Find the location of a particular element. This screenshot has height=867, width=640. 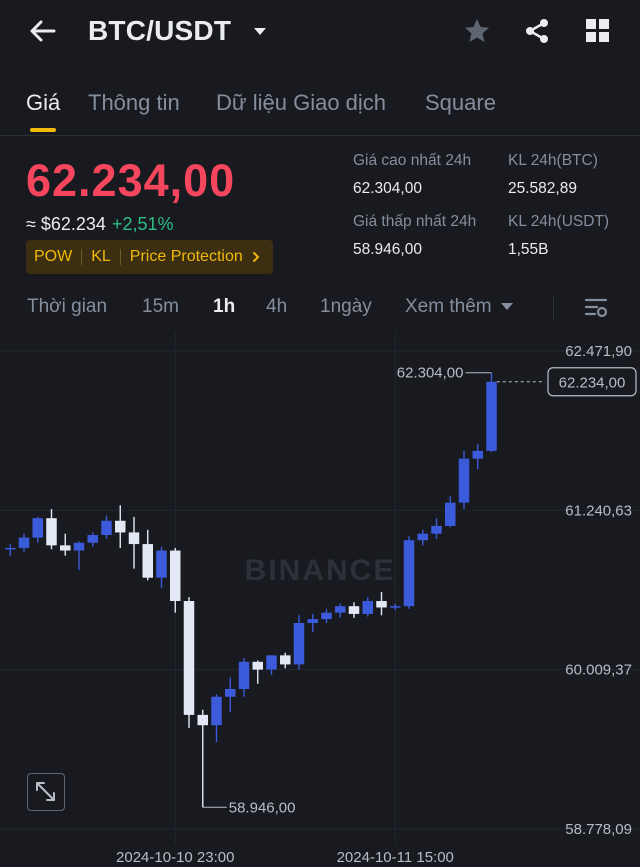

price-usd-equivalent: ≈ $62.234 +2,51% is located at coordinates (100, 224).